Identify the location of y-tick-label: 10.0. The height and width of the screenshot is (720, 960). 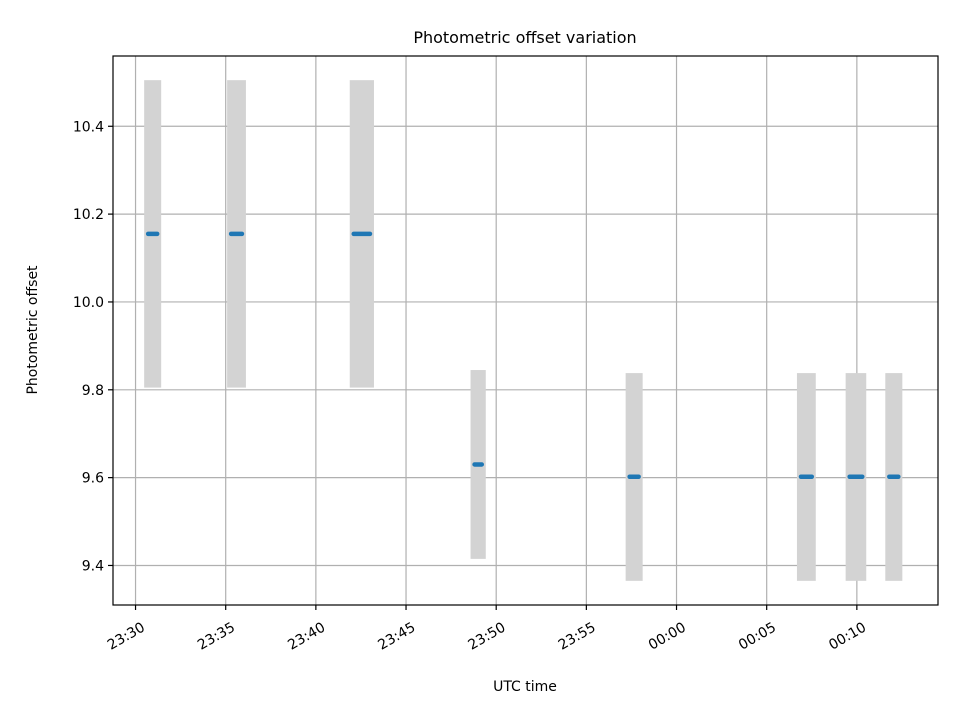
(88, 303).